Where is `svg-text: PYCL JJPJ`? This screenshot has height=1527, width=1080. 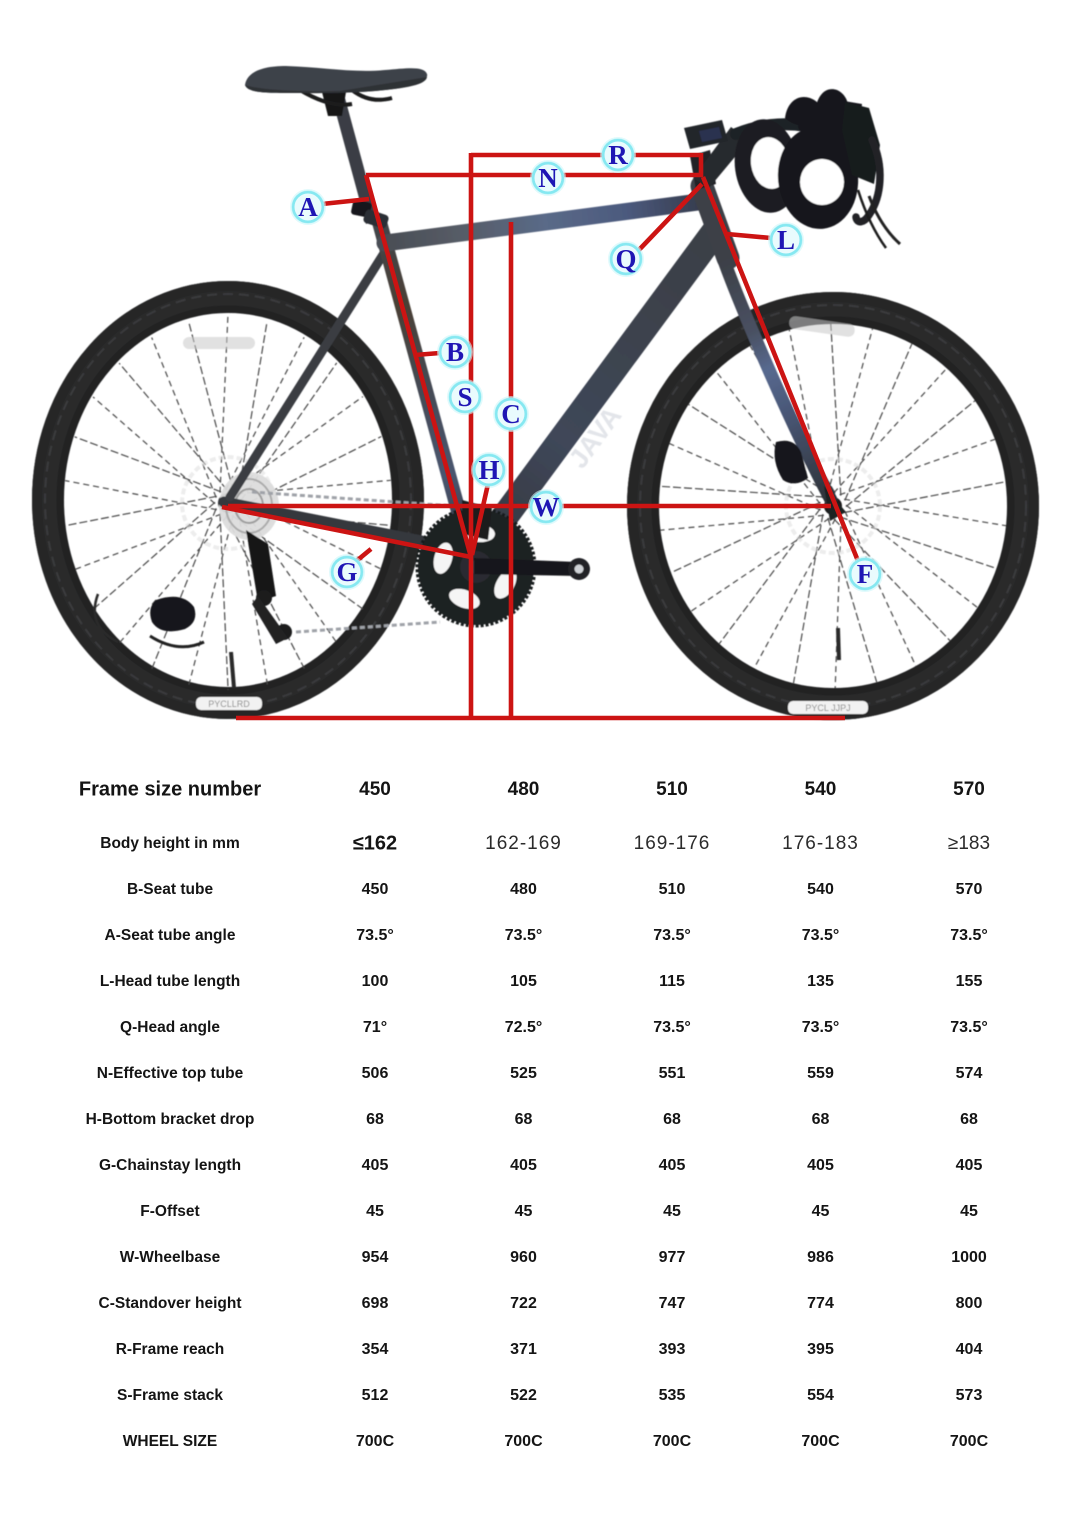
svg-text: PYCL JJPJ is located at coordinates (827, 708).